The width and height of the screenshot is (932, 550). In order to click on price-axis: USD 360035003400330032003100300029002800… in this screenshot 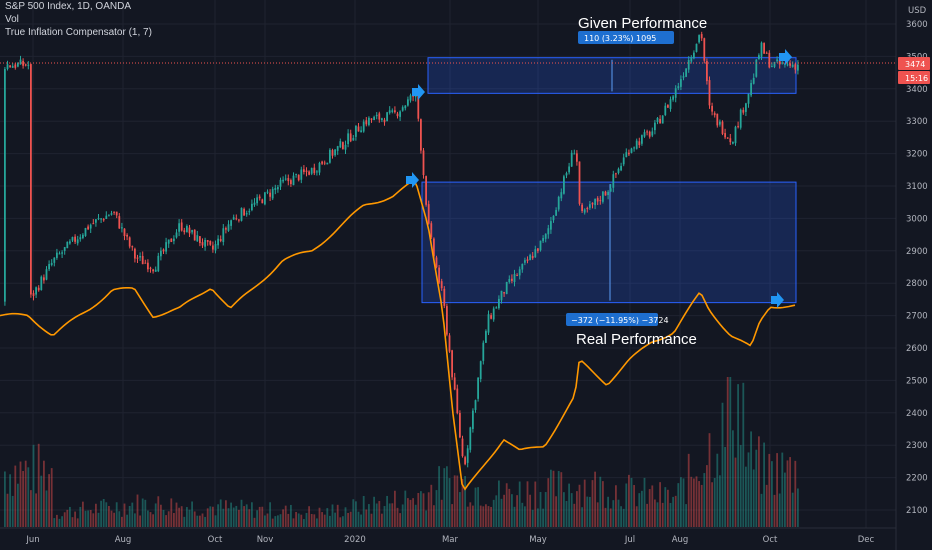, I will do `click(914, 261)`.